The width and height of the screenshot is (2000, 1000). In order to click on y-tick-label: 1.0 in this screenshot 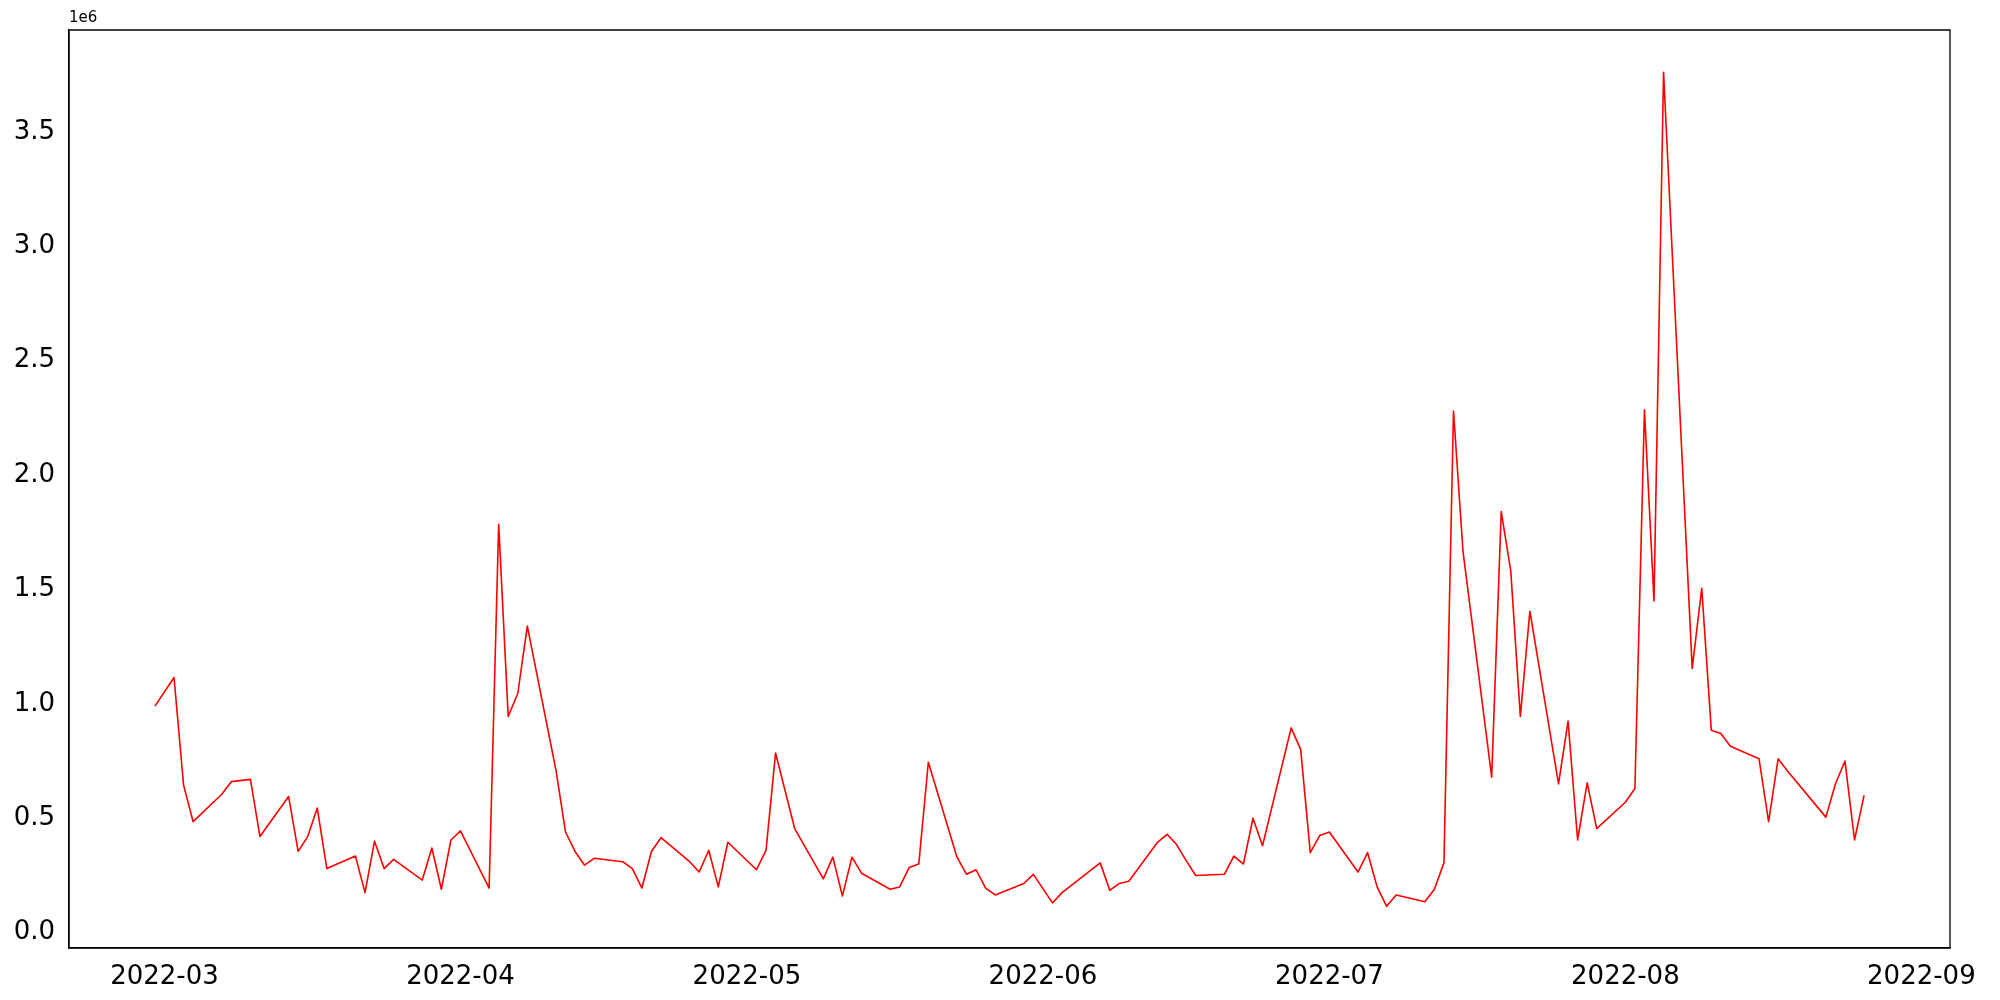, I will do `click(34, 701)`.